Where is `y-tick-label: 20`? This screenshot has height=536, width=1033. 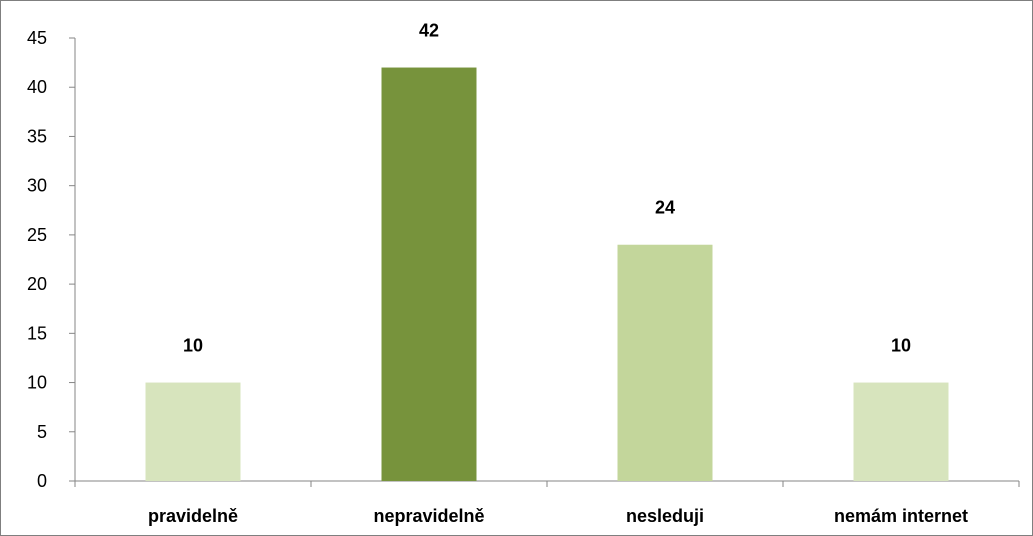 y-tick-label: 20 is located at coordinates (37, 284).